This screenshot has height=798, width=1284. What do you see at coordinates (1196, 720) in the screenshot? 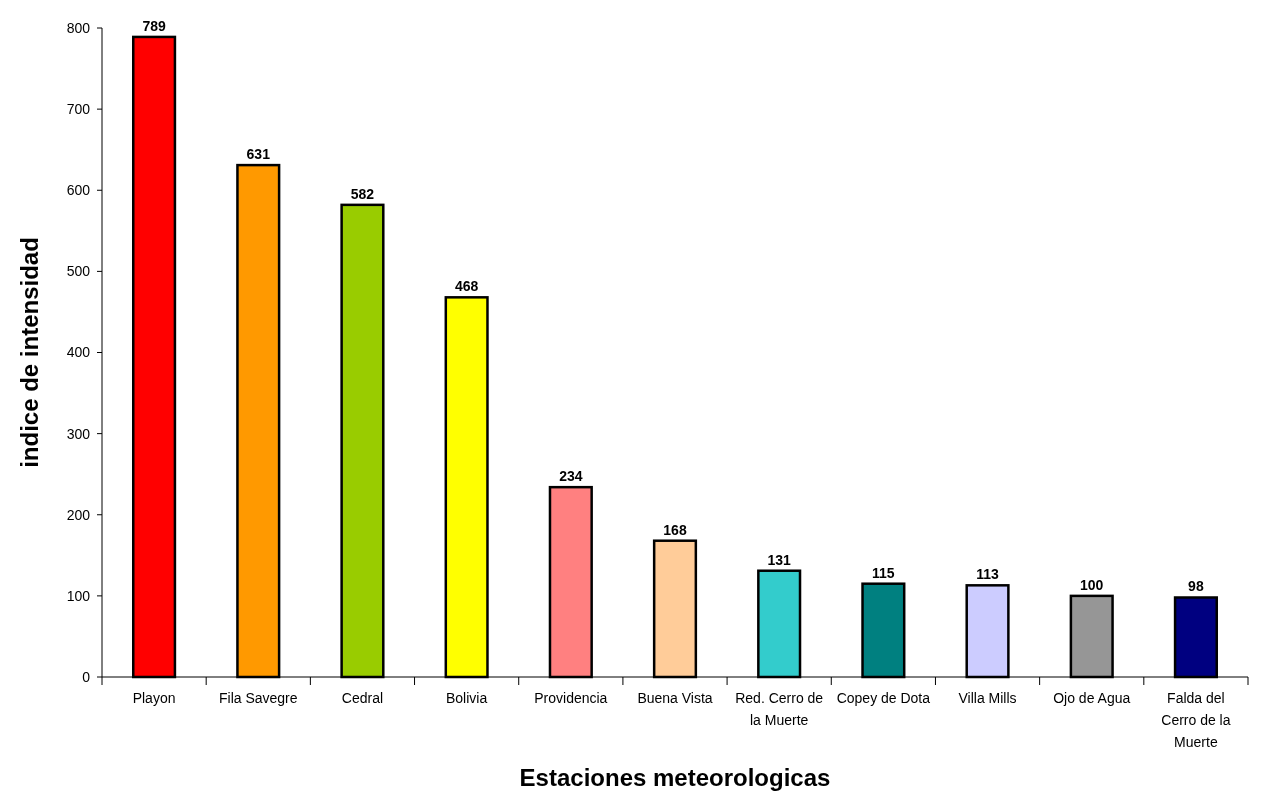
I see `x-tick-label: Falda del Cerro de la Muerte` at bounding box center [1196, 720].